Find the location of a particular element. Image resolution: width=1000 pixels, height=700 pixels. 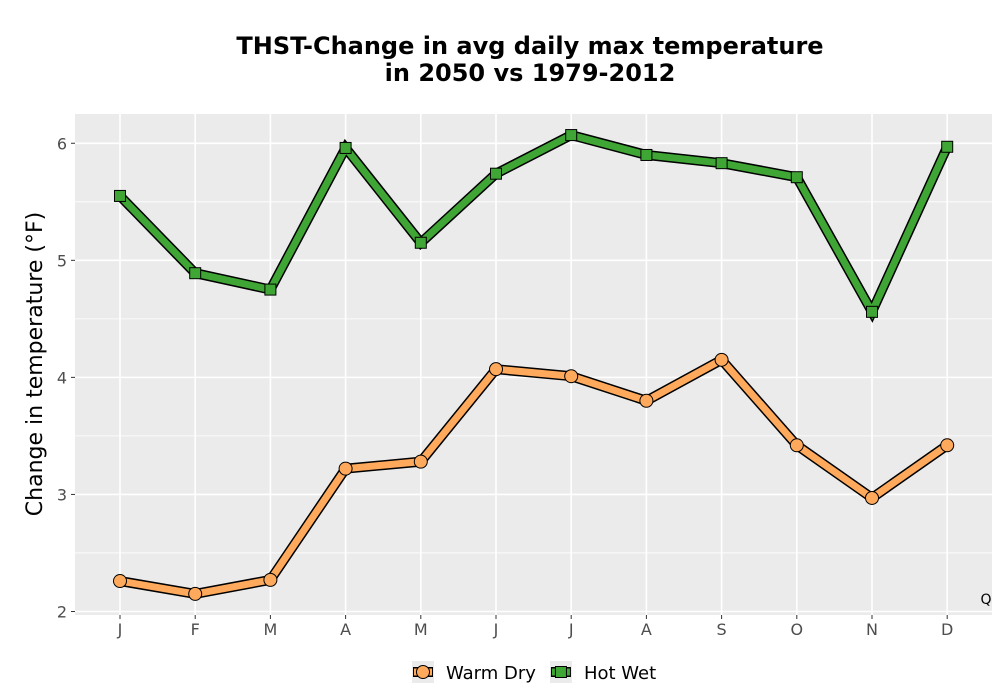

y-tick-label: 2 is located at coordinates (62, 611).